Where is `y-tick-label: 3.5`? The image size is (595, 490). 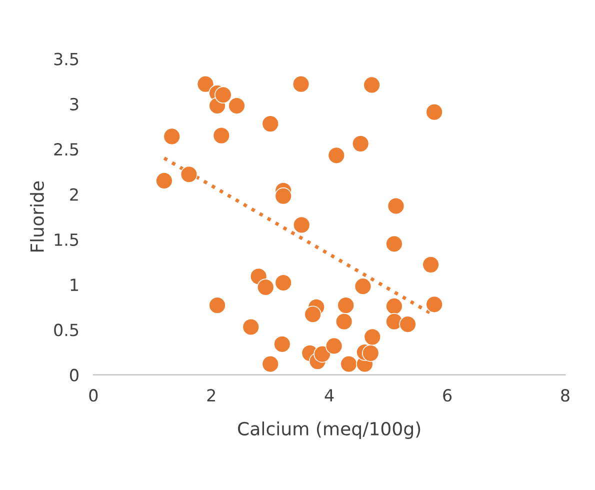
y-tick-label: 3.5 is located at coordinates (66, 59).